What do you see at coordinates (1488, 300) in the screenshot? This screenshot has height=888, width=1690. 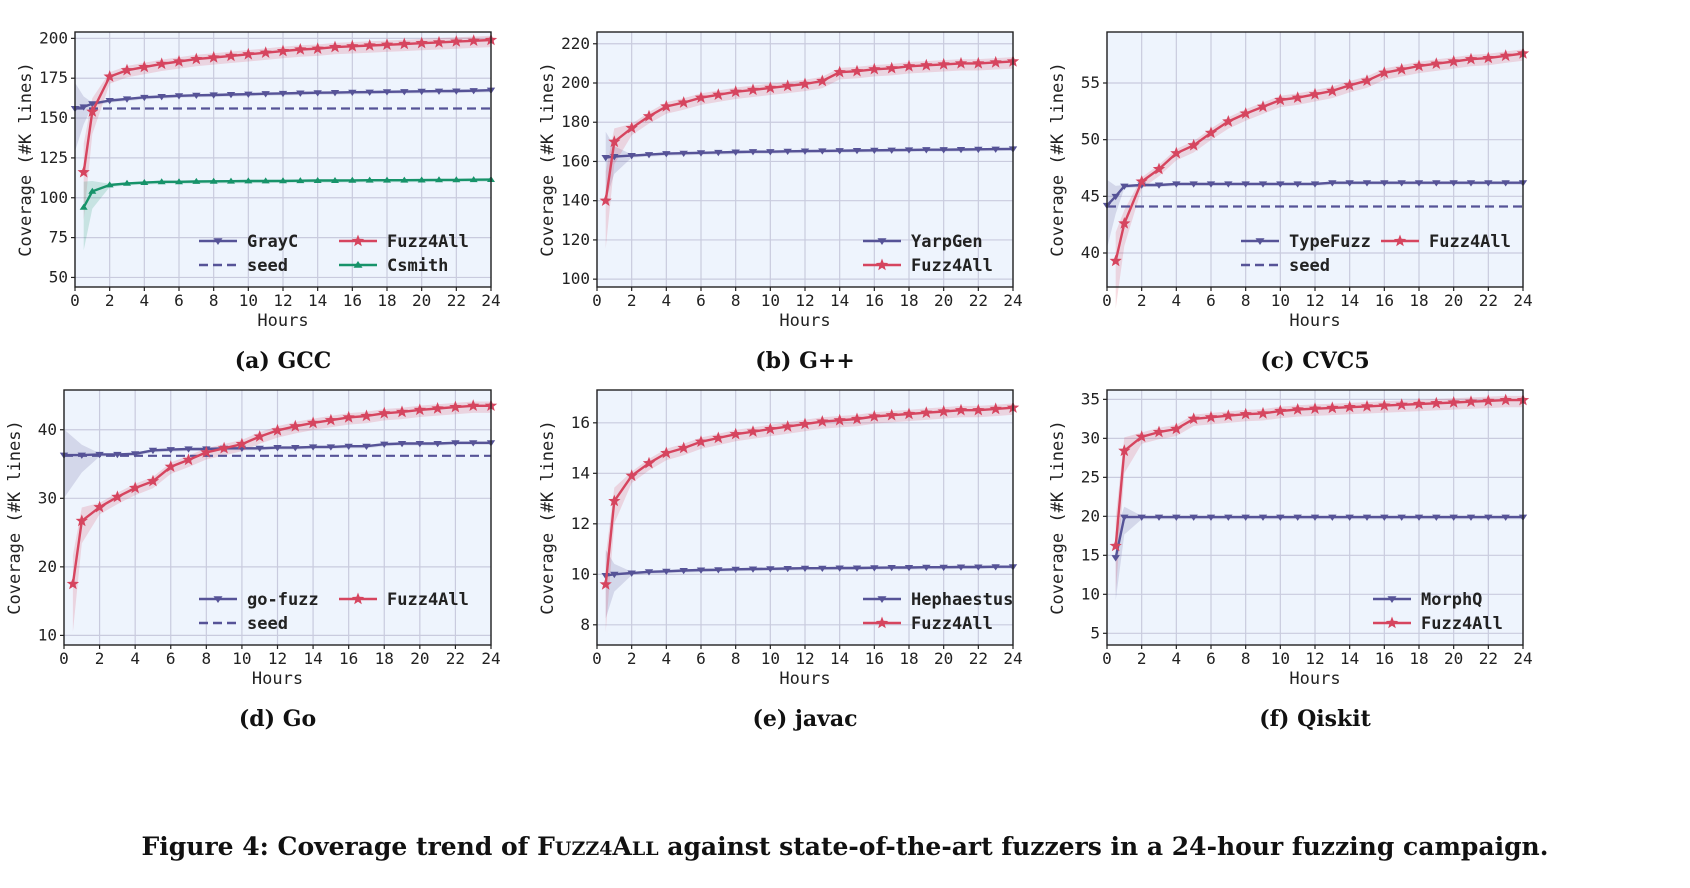 I see `x-tick-label: 22` at bounding box center [1488, 300].